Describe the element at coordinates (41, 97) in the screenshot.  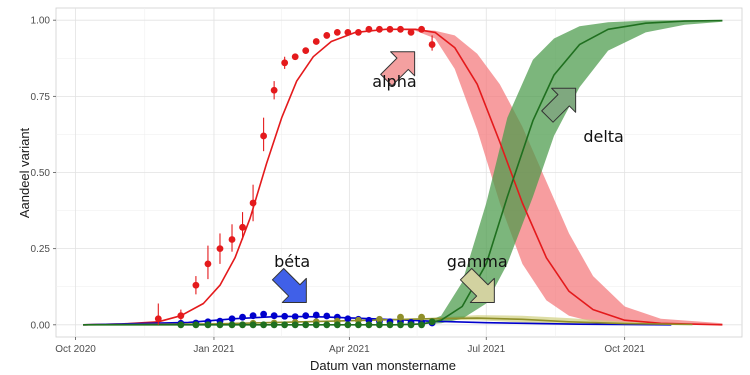
I see `y-tick-label: 0.75` at that location.